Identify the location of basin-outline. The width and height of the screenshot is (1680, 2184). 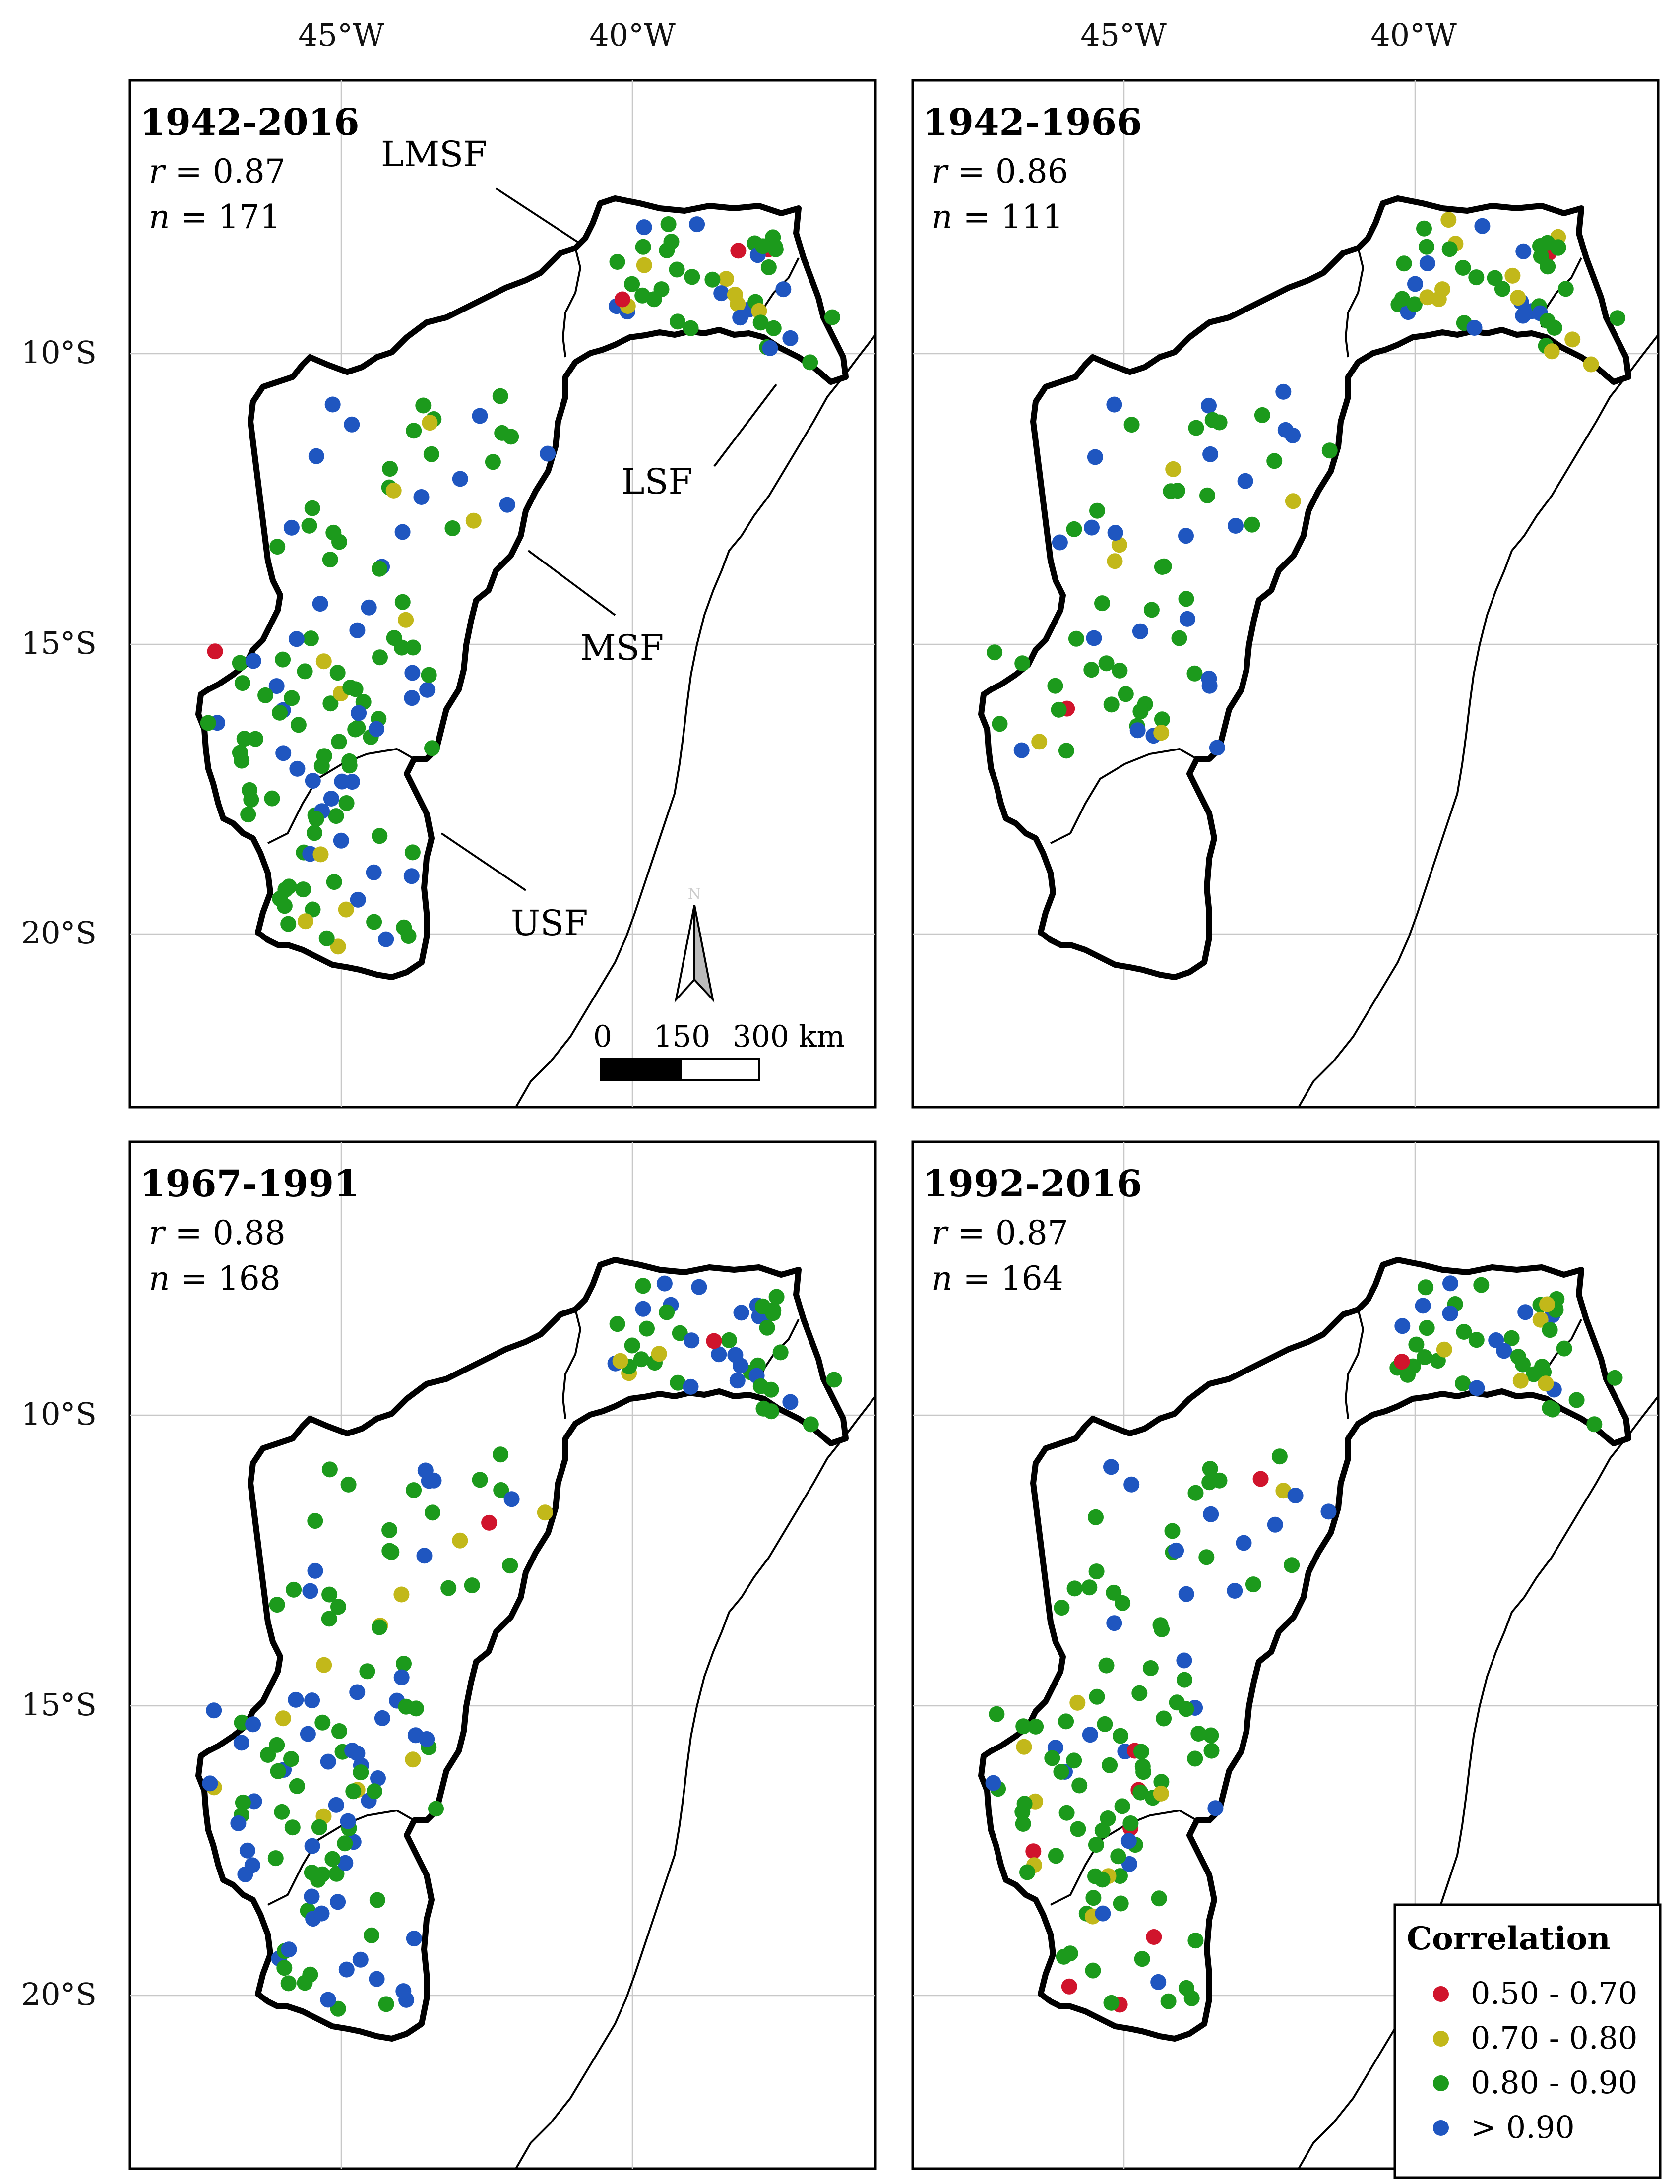
(1304, 587).